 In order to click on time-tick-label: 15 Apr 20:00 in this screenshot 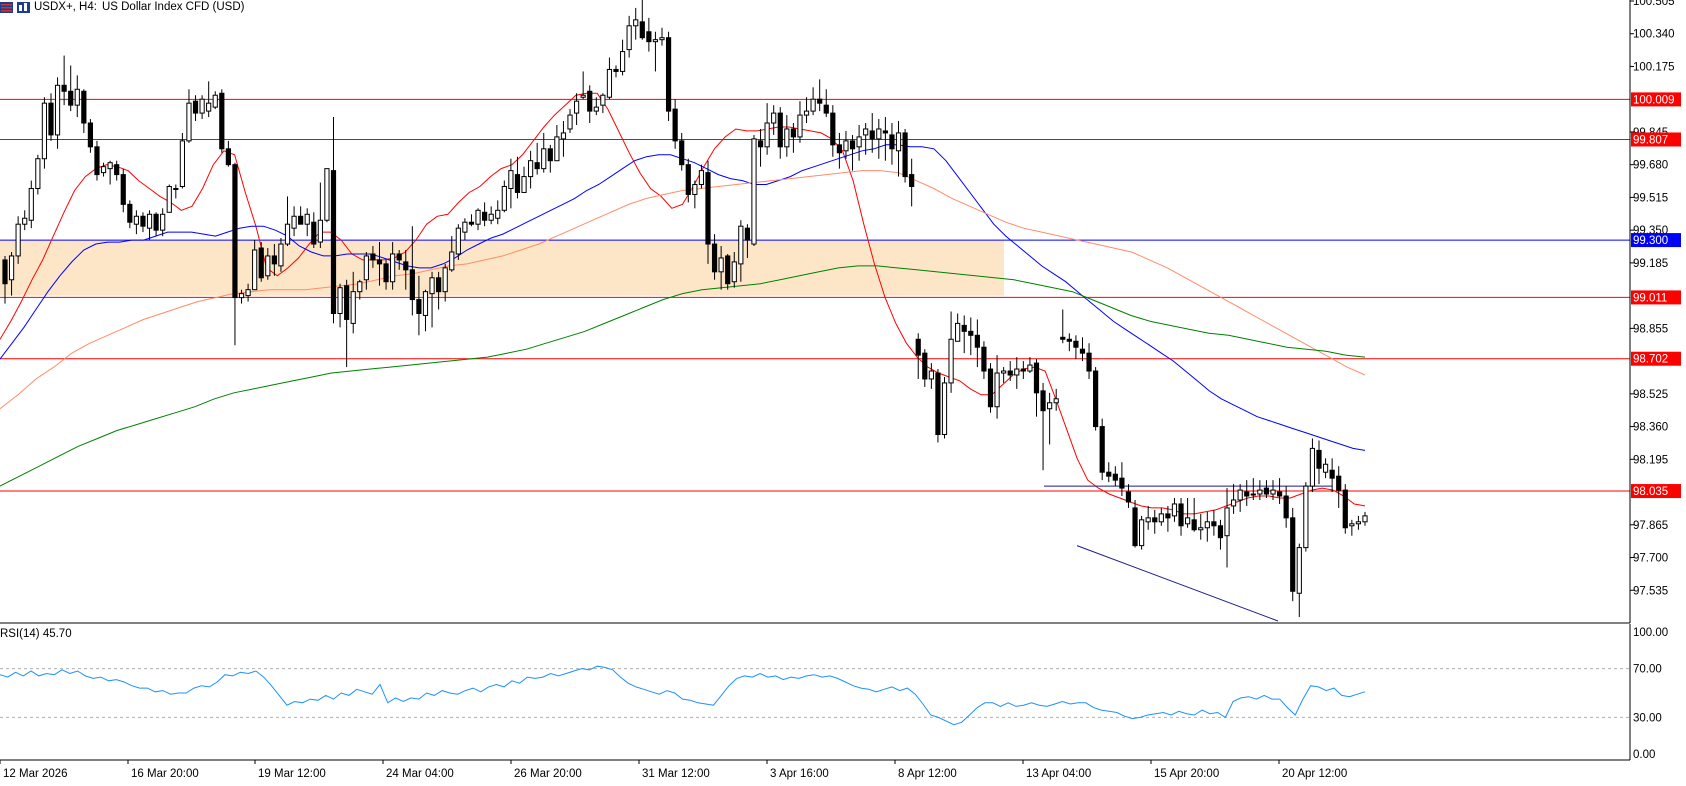, I will do `click(1186, 774)`.